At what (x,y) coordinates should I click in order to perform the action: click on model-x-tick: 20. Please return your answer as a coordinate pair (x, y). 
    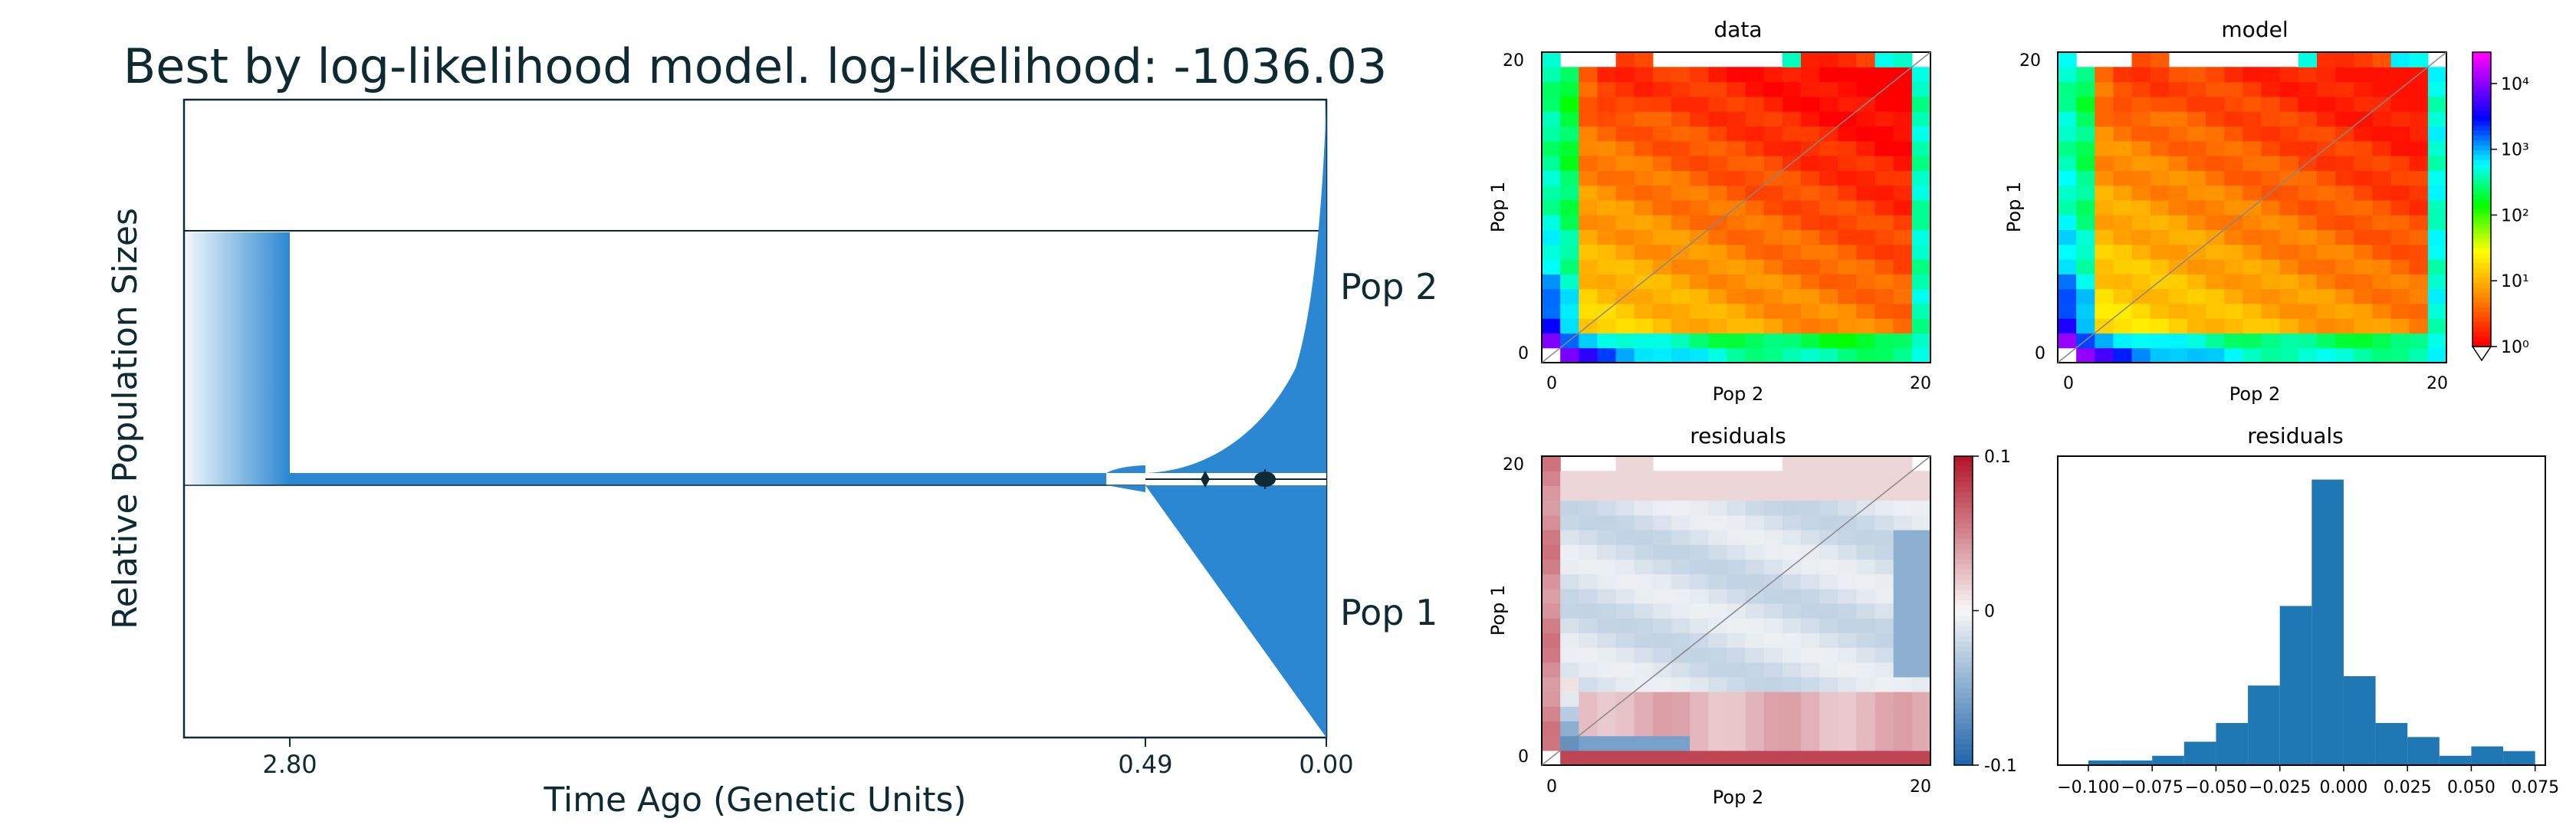
    Looking at the image, I should click on (2437, 383).